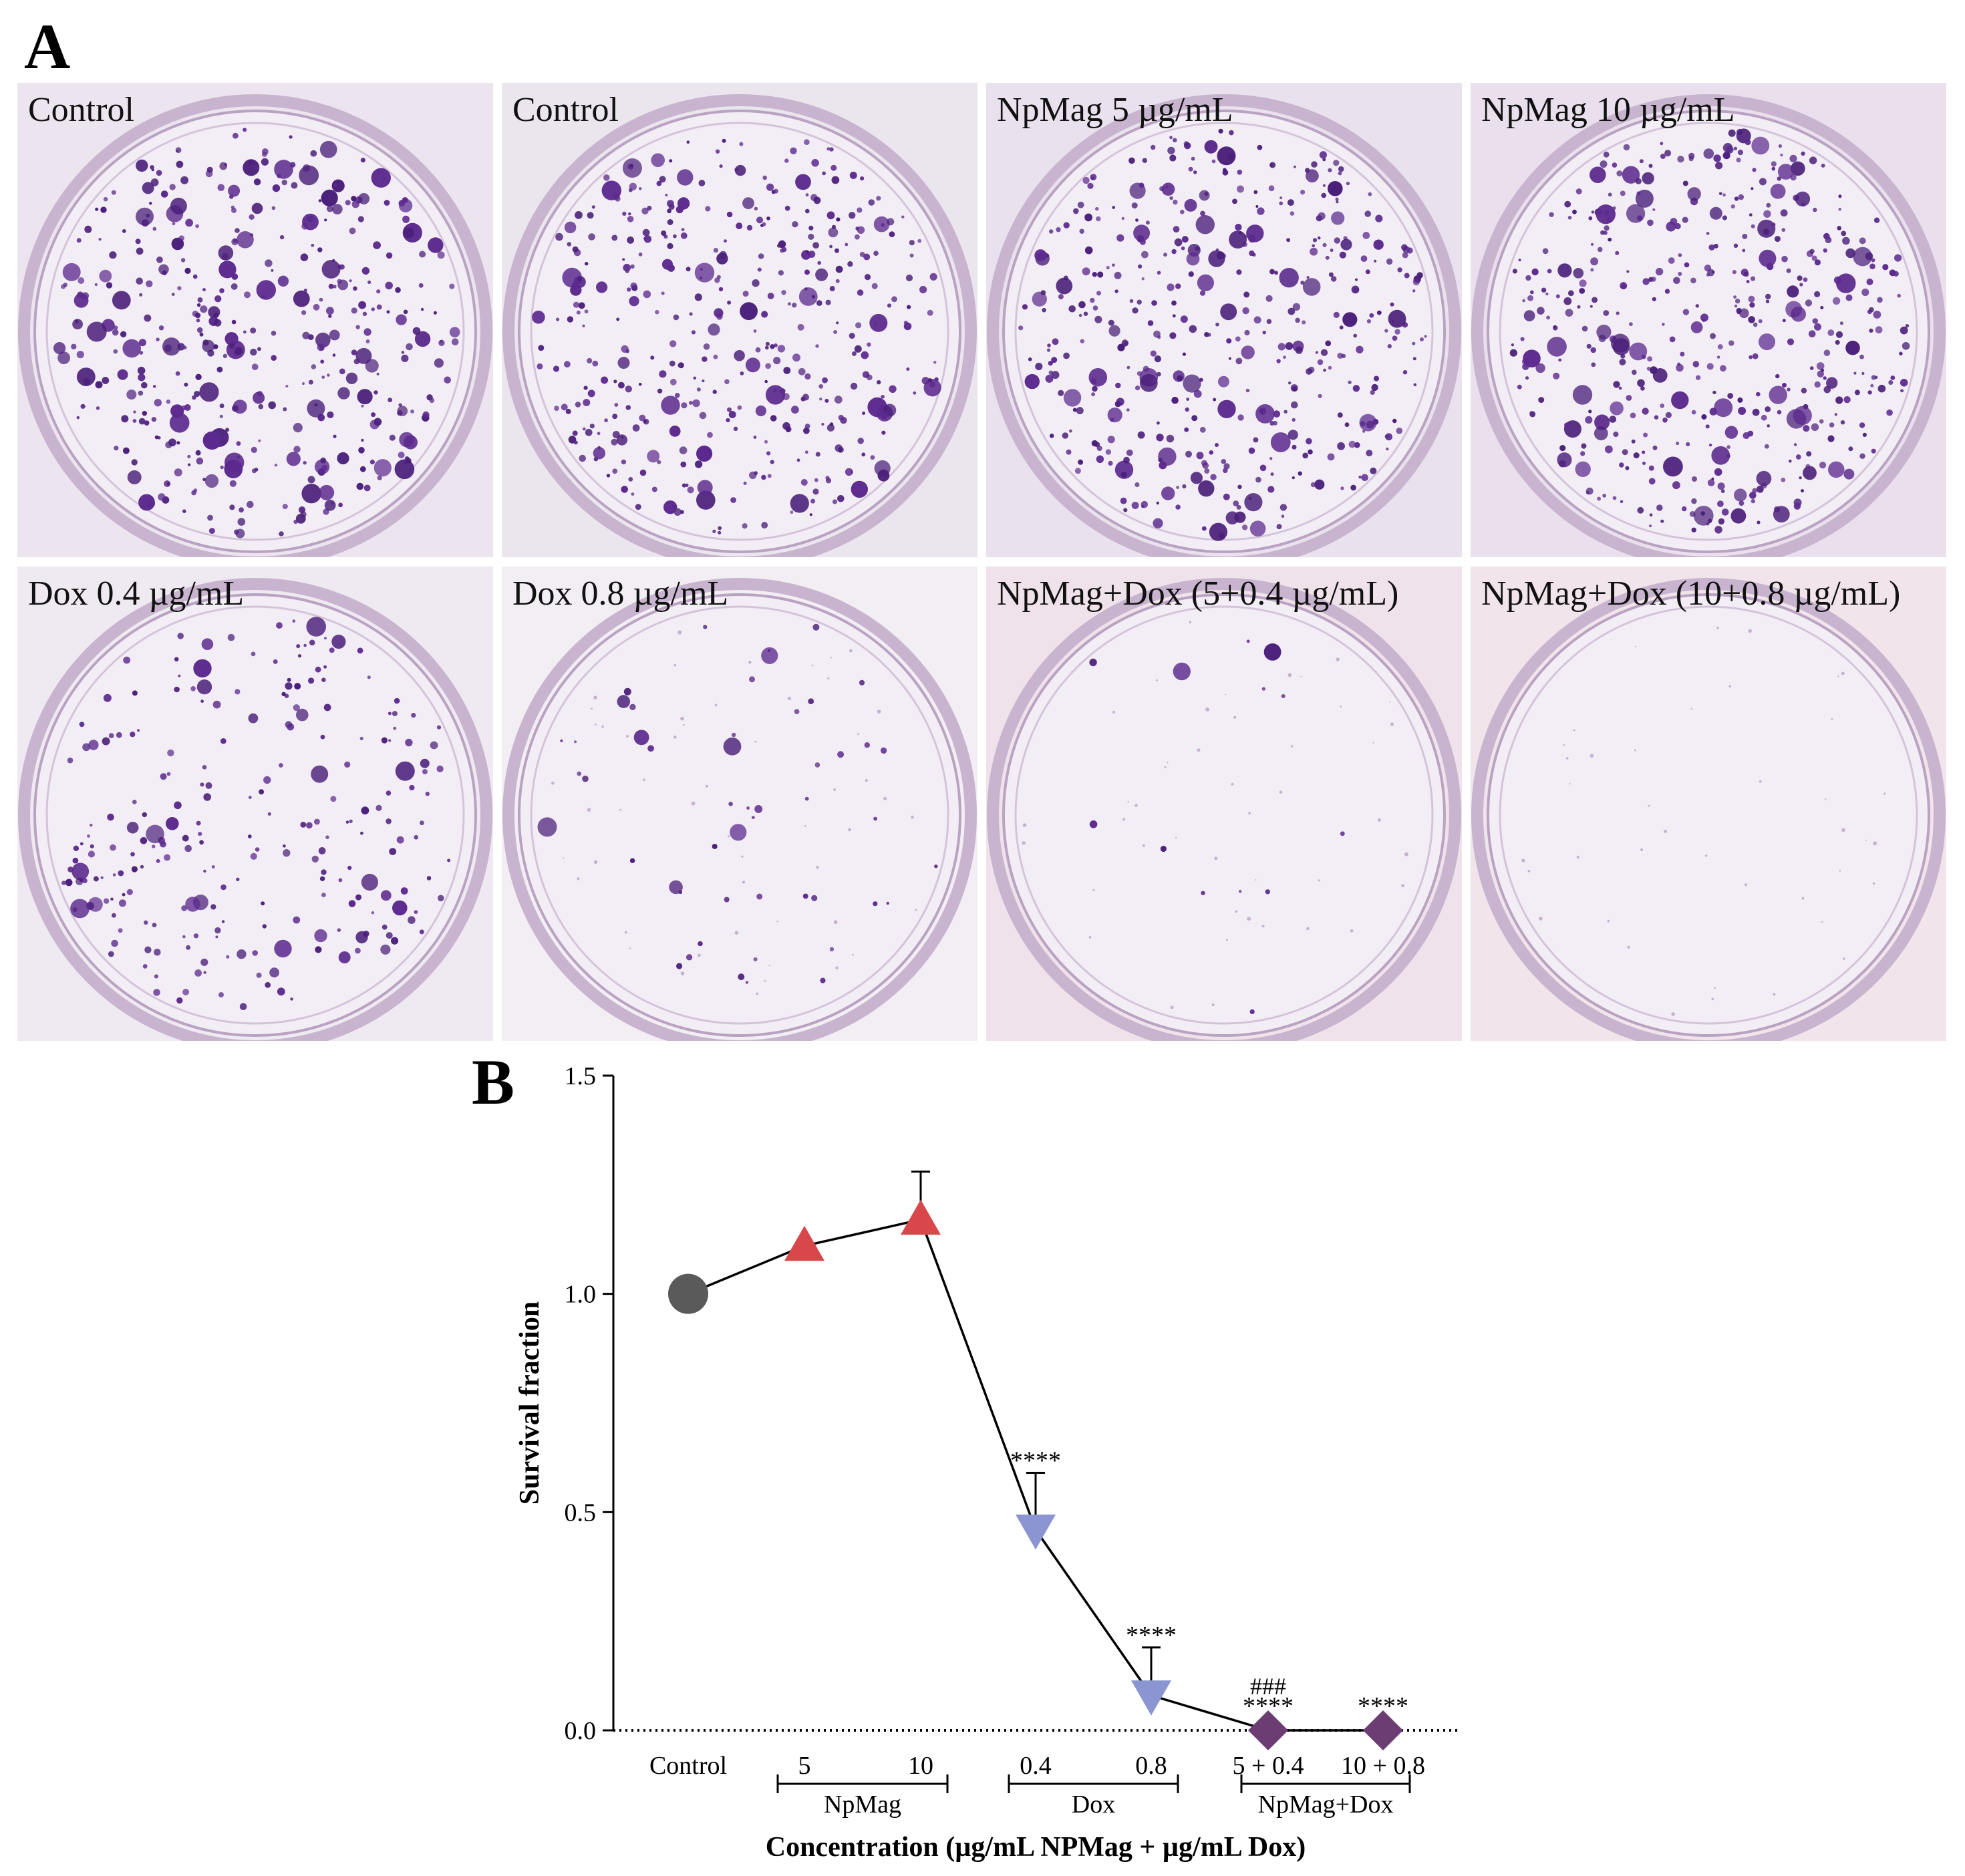 This screenshot has height=1876, width=1965. What do you see at coordinates (1036, 1847) in the screenshot?
I see `x-axis-label: Concentration (µg/mL NPMag + µg/mL Dox)` at bounding box center [1036, 1847].